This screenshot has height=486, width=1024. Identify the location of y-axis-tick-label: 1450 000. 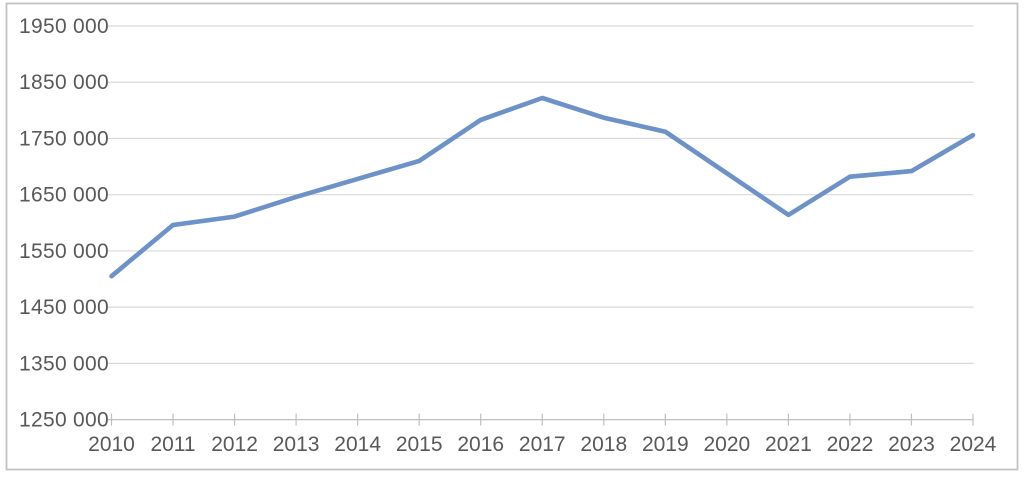
(64, 307).